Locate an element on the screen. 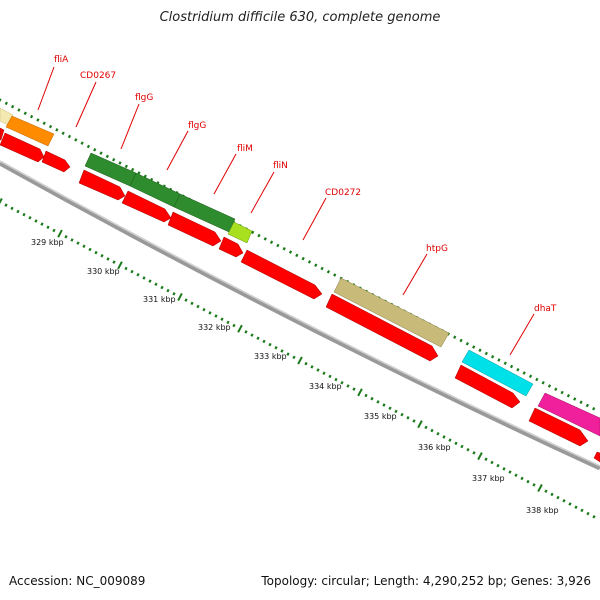  kbp-label: 333 kbp is located at coordinates (270, 356).